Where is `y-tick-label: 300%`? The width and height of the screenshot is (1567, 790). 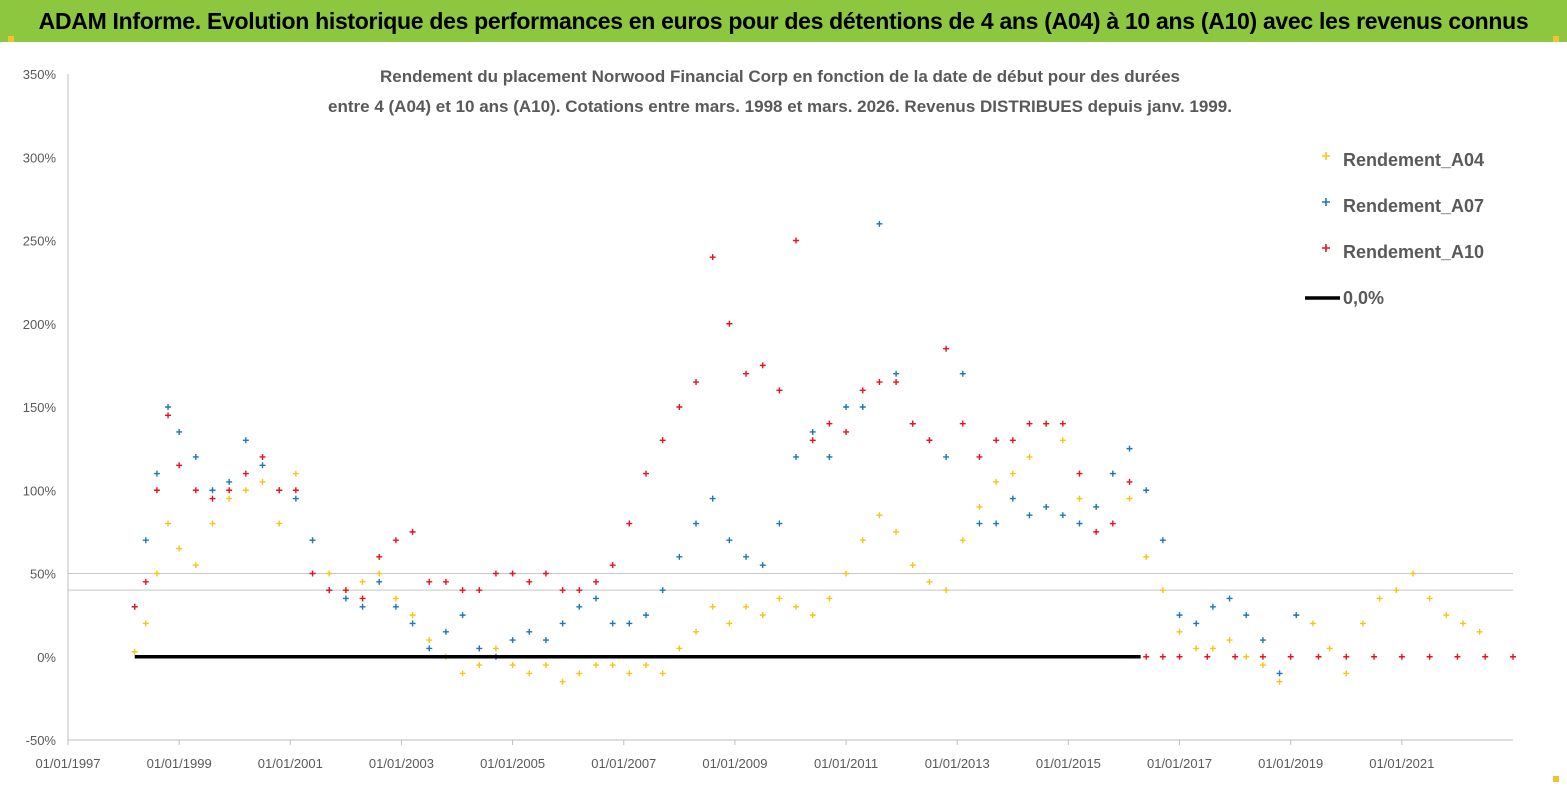 y-tick-label: 300% is located at coordinates (40, 157).